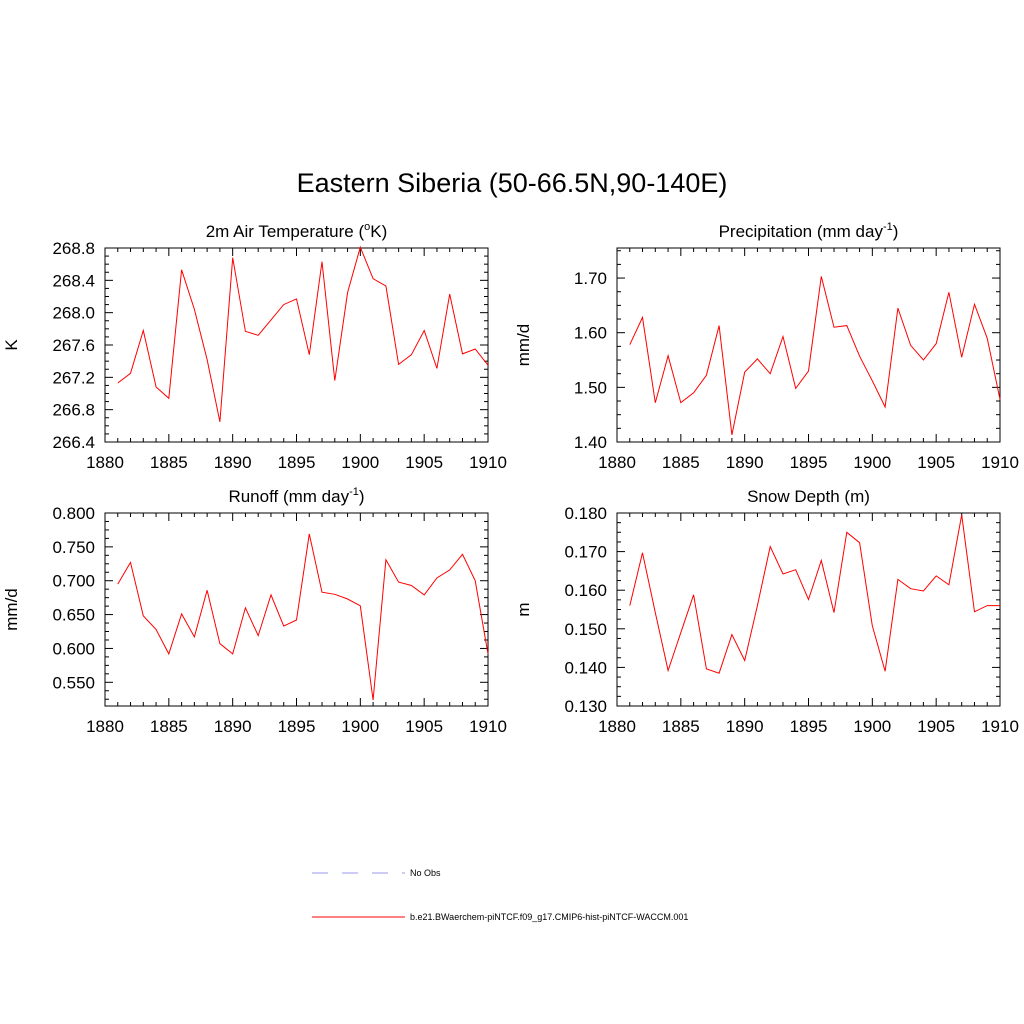 This screenshot has width=1024, height=1024. I want to click on panel-title: Precipitation (mm day-1), so click(809, 231).